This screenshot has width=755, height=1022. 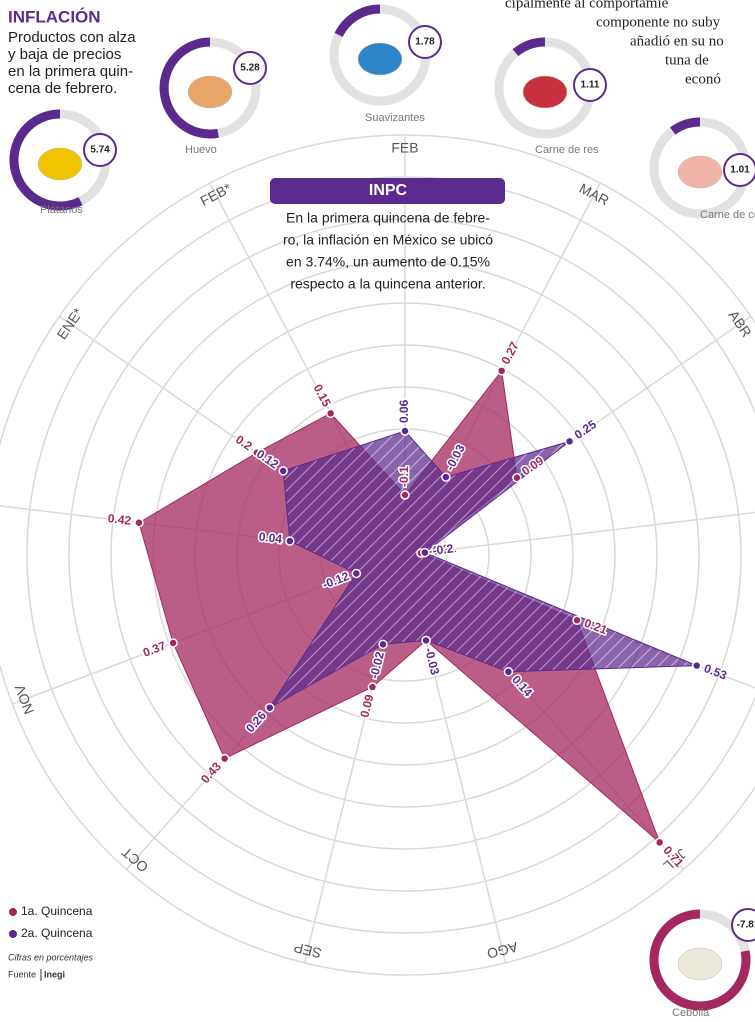 What do you see at coordinates (61, 210) in the screenshot?
I see `product-label: Plátanos` at bounding box center [61, 210].